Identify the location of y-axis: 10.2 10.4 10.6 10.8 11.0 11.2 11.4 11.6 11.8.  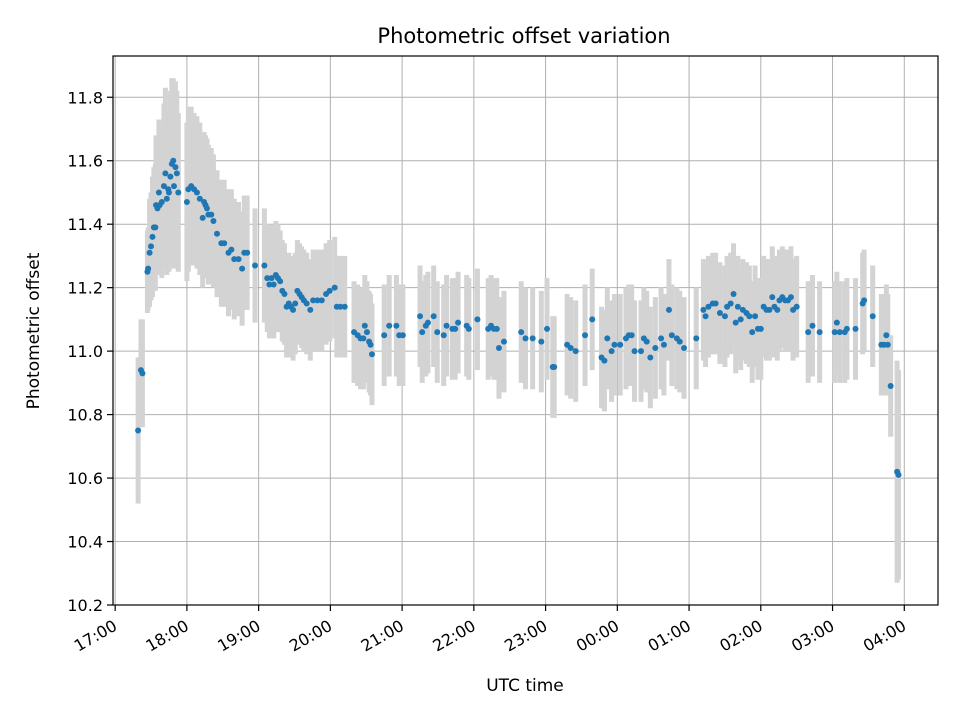
(90, 351).